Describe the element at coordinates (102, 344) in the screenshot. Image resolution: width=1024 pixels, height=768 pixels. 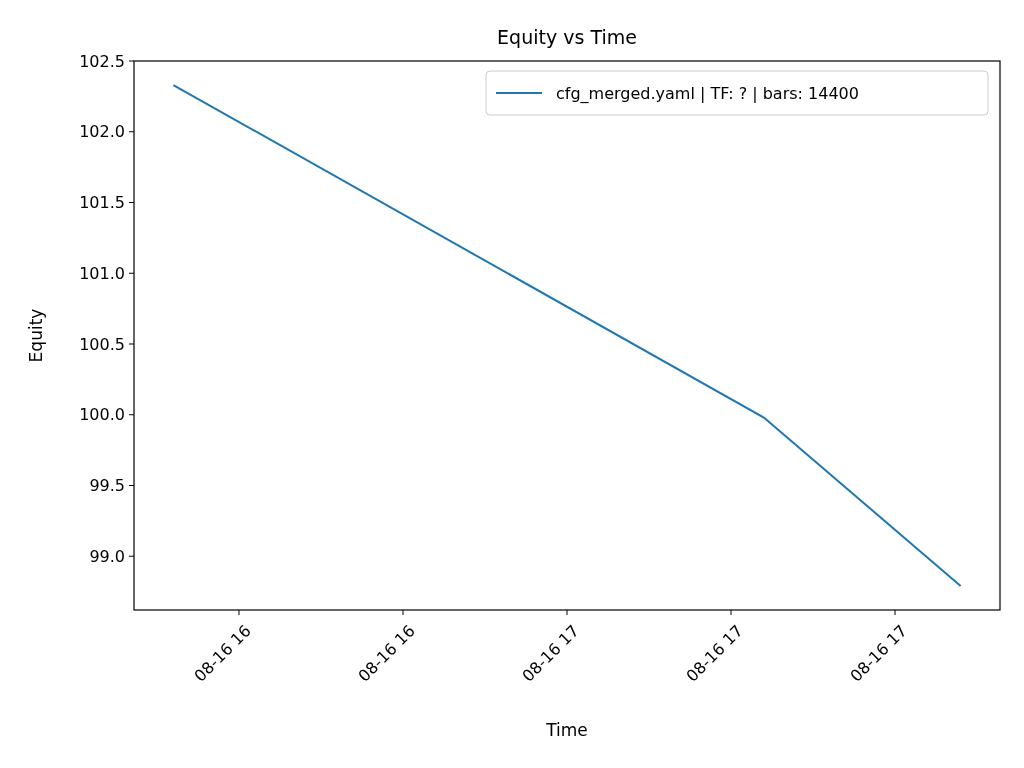
I see `y-tick-label: 100.5` at that location.